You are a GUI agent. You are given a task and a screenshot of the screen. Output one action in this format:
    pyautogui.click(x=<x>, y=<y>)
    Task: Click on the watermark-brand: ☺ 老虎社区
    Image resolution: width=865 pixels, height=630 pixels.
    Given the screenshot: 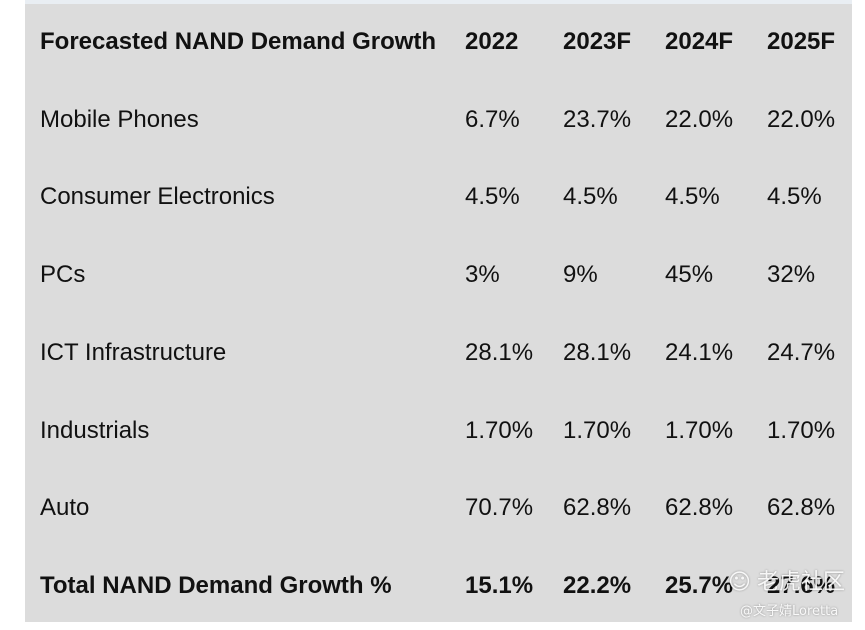 What is the action you would take?
    pyautogui.click(x=786, y=580)
    